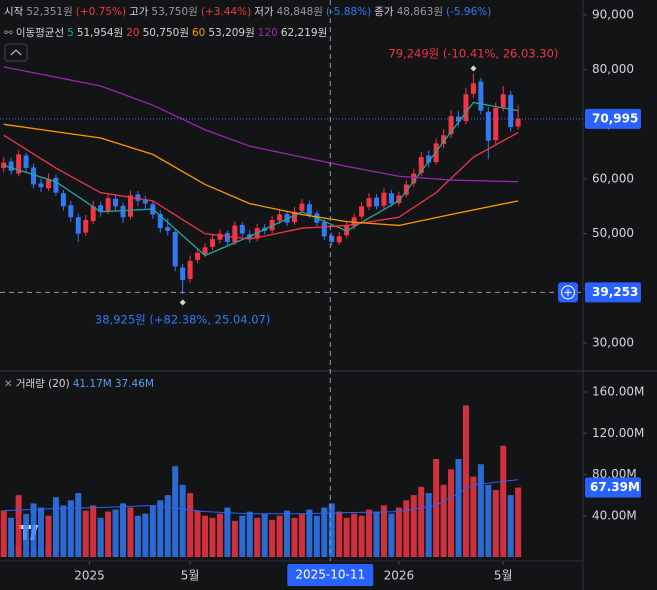  I want to click on ohlc-value: 48,863원, so click(419, 12).